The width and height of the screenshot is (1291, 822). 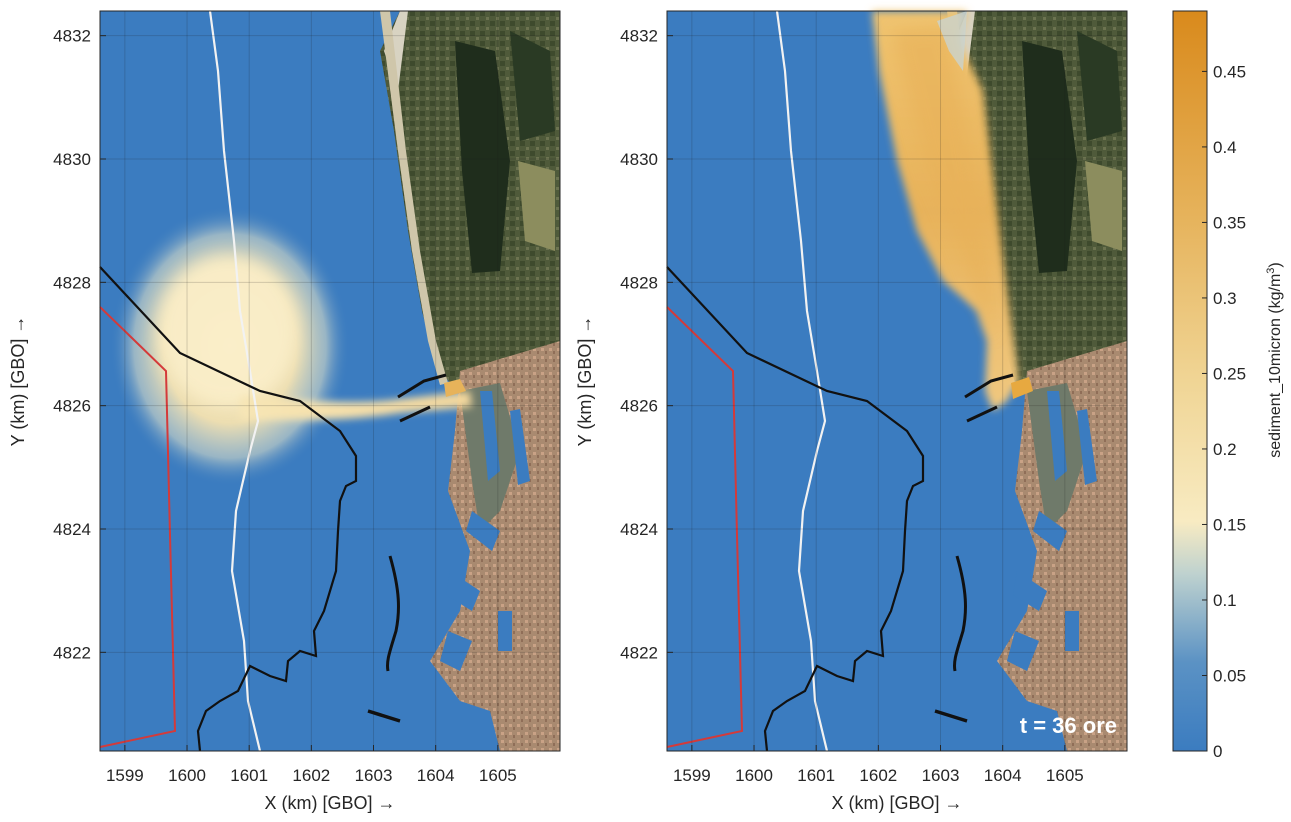 I want to click on colorbar-tick-label: 0.1, so click(x=1225, y=600).